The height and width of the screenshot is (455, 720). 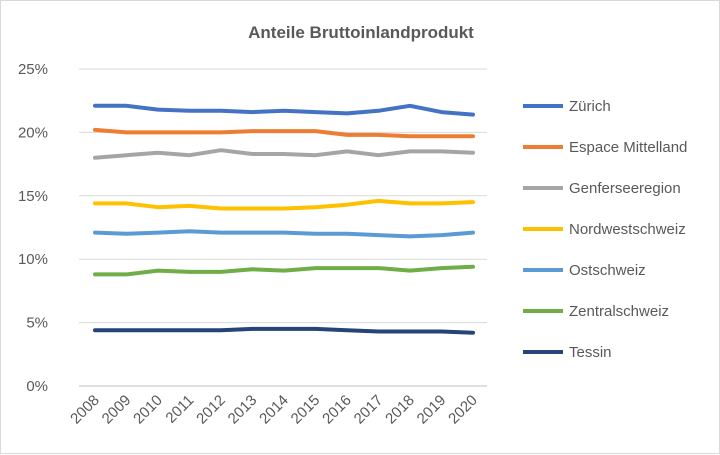 What do you see at coordinates (33, 132) in the screenshot?
I see `y-tick-label: 20%` at bounding box center [33, 132].